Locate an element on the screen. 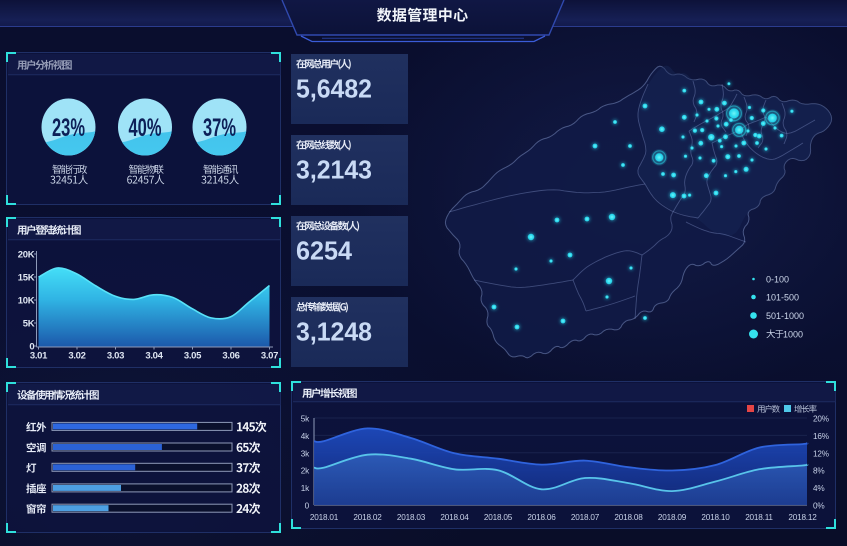 The height and width of the screenshot is (546, 847). svg-text: 2018.05 is located at coordinates (498, 517).